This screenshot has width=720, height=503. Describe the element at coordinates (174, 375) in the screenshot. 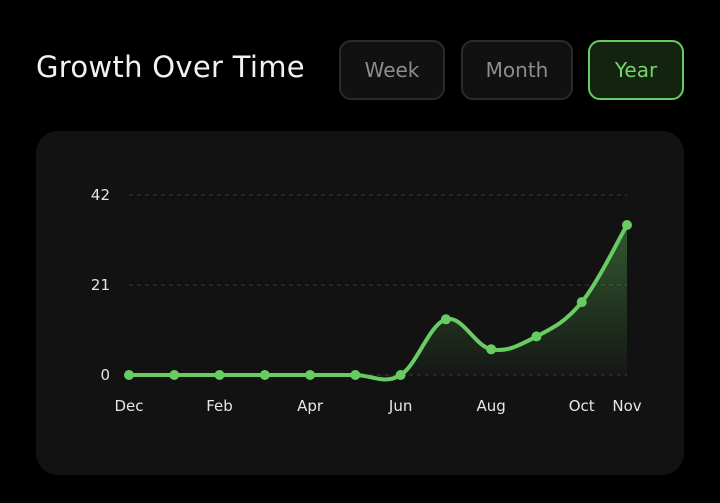

I see `data-point-jan` at that location.